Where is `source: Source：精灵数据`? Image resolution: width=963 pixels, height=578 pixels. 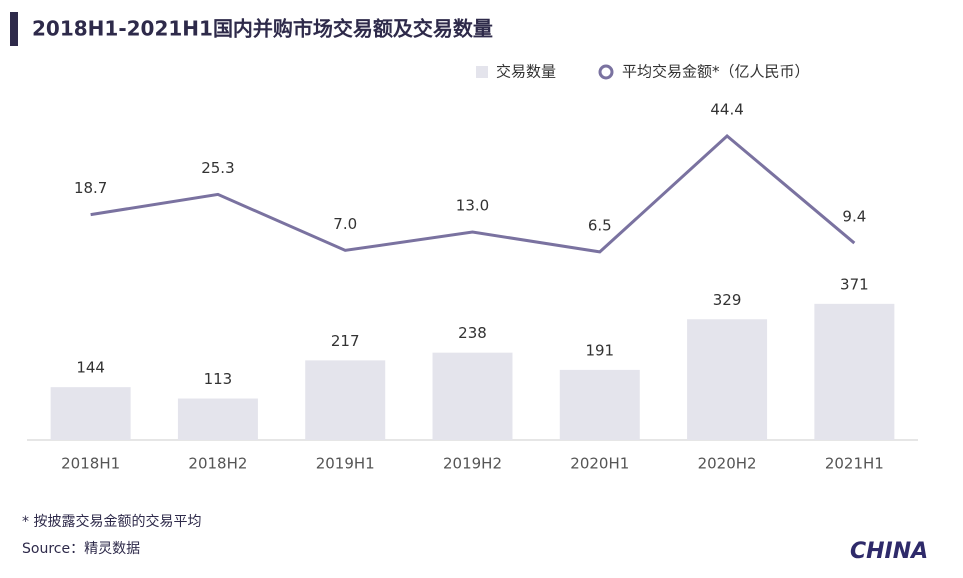 source: Source：精灵数据 is located at coordinates (81, 549).